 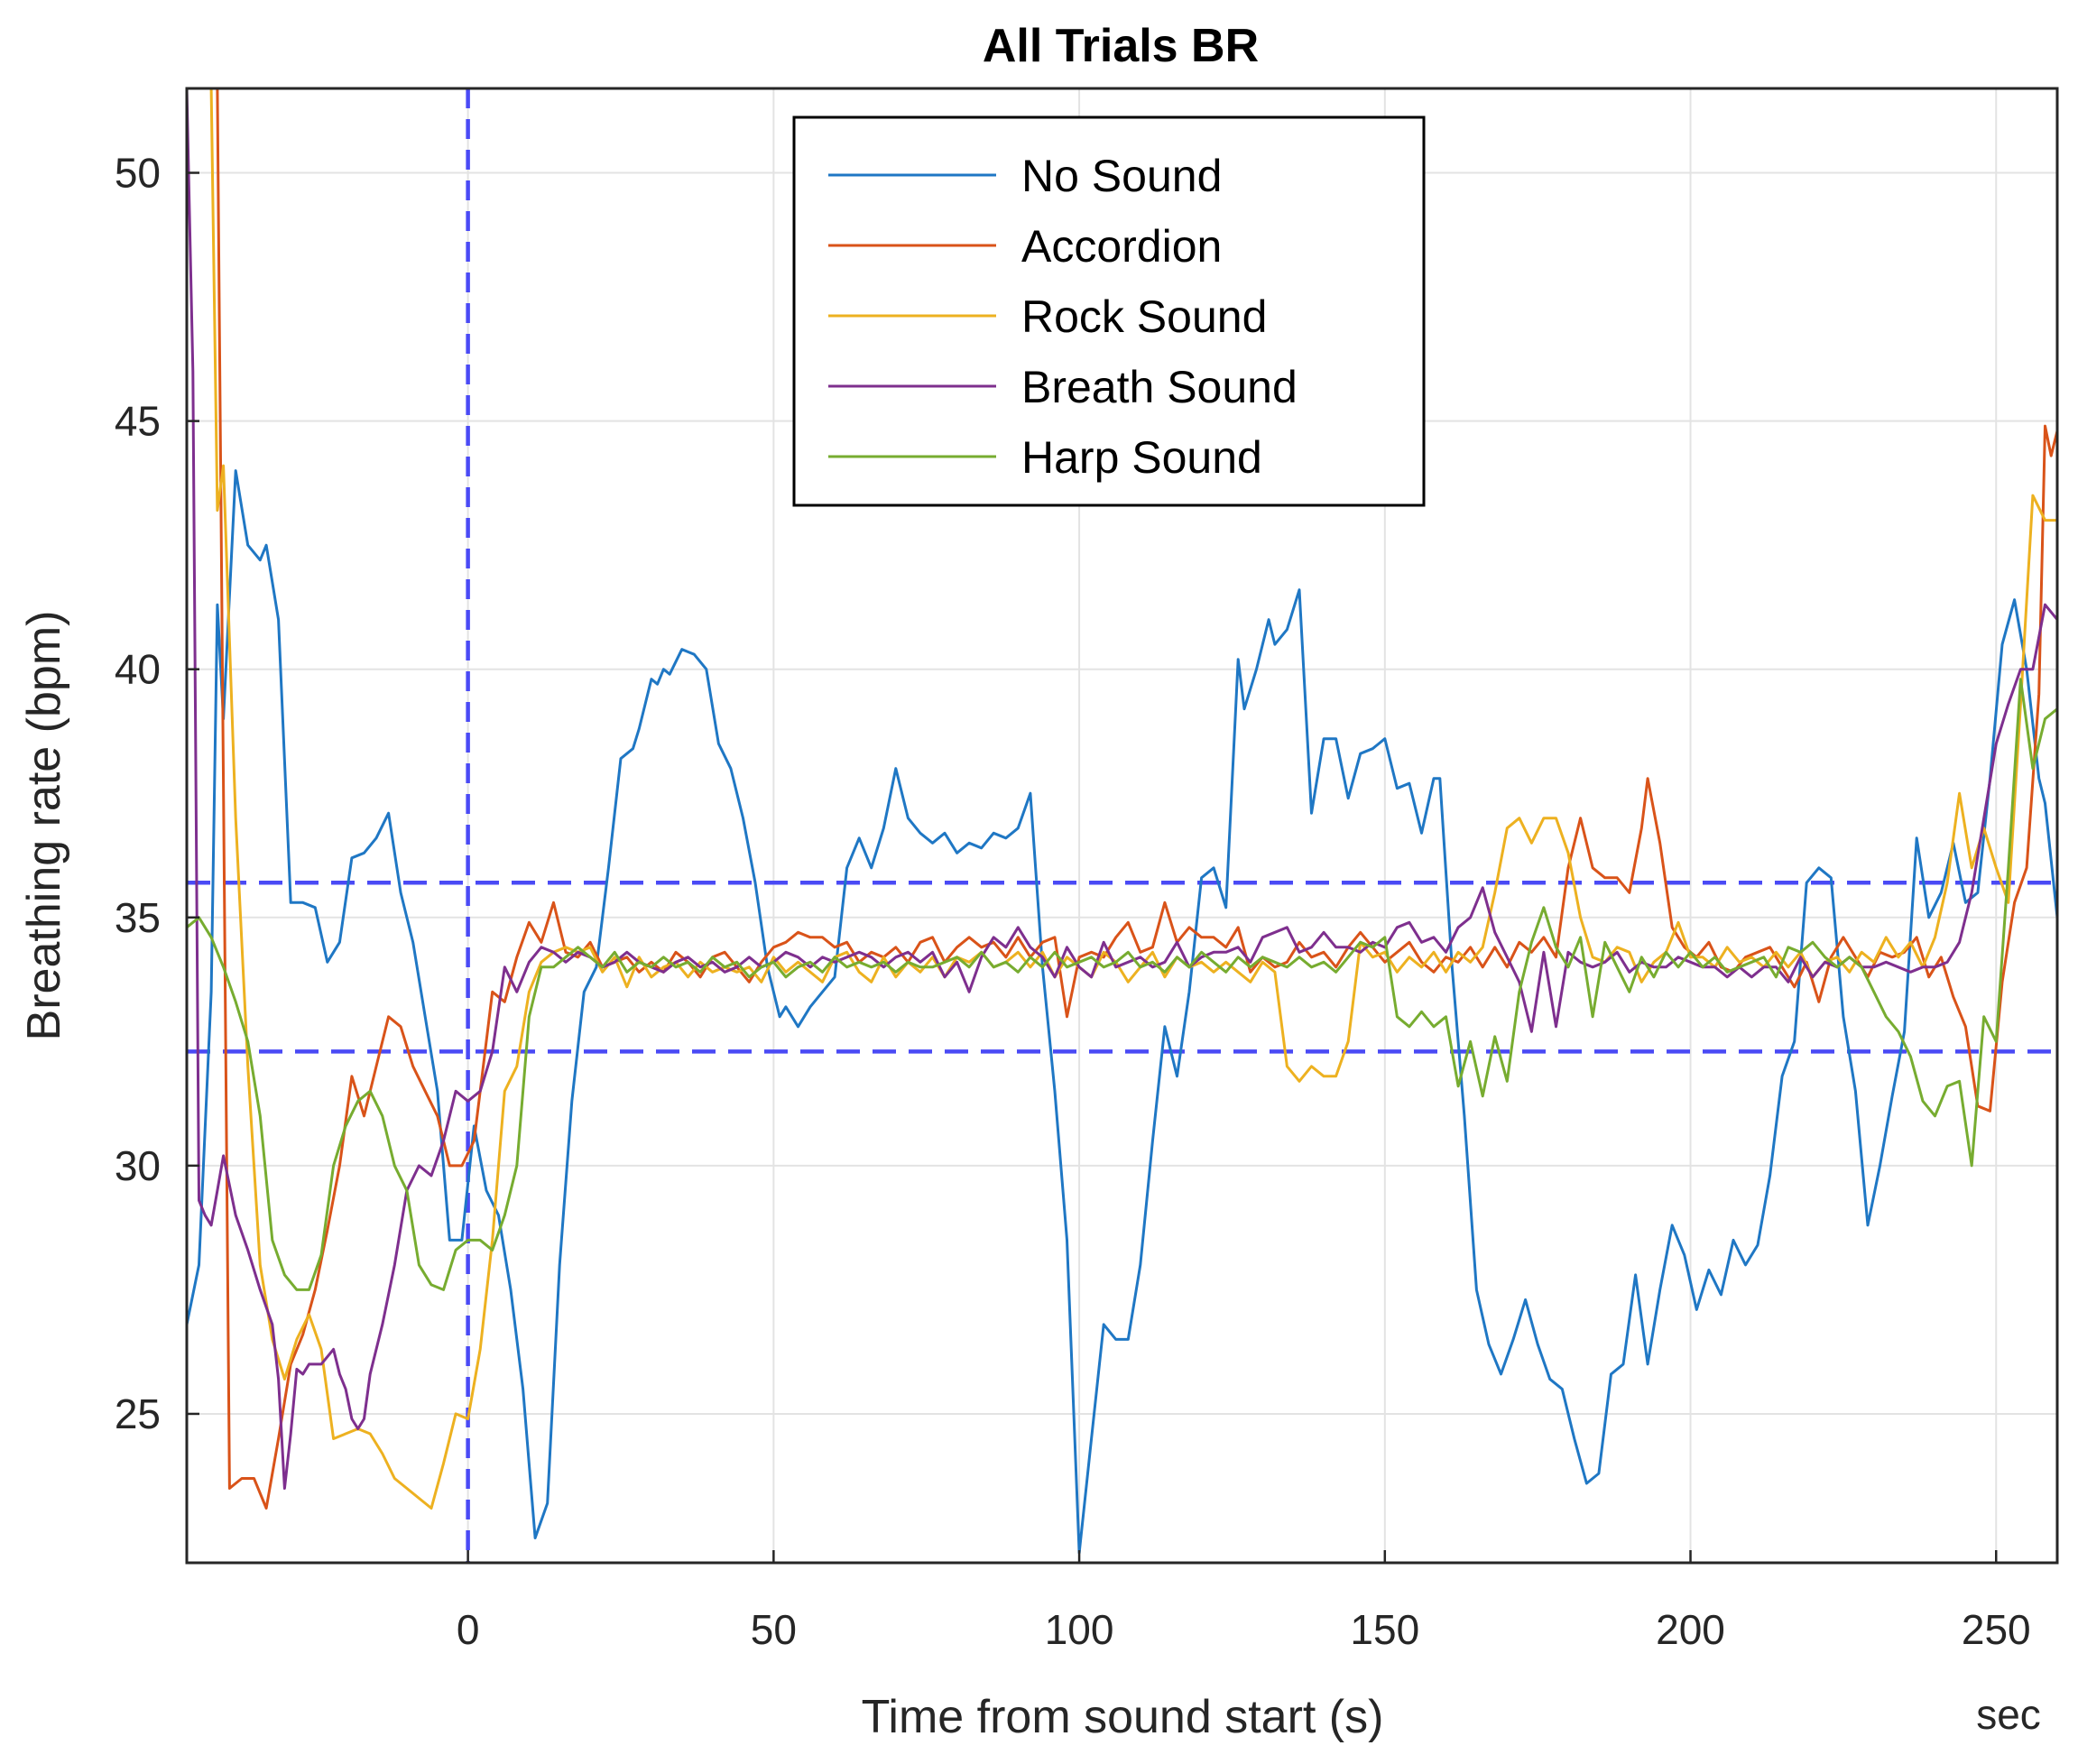 What do you see at coordinates (1159, 387) in the screenshot?
I see `legend-entry-label: Breath Sound` at bounding box center [1159, 387].